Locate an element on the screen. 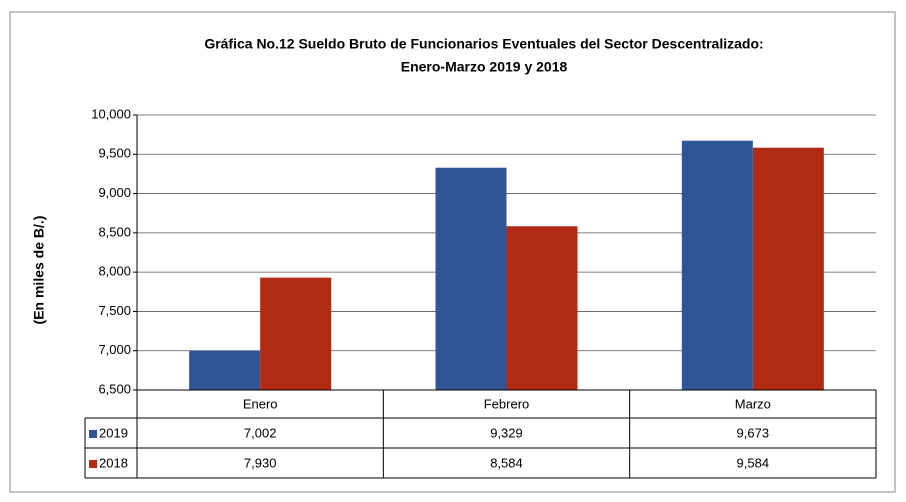 The width and height of the screenshot is (906, 502). y-axis-label: (En miles de B/.) is located at coordinates (39, 270).